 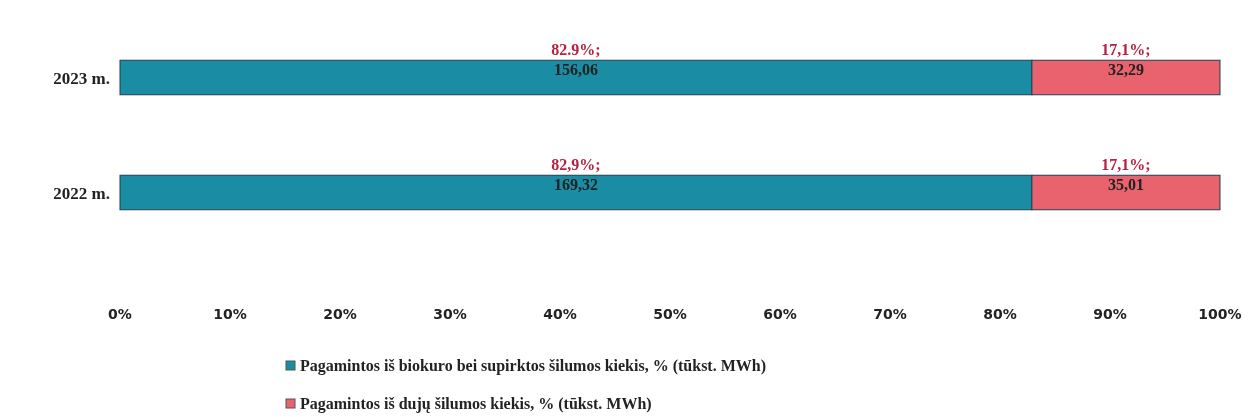 I want to click on x-tick-label: 10%, so click(x=230, y=314).